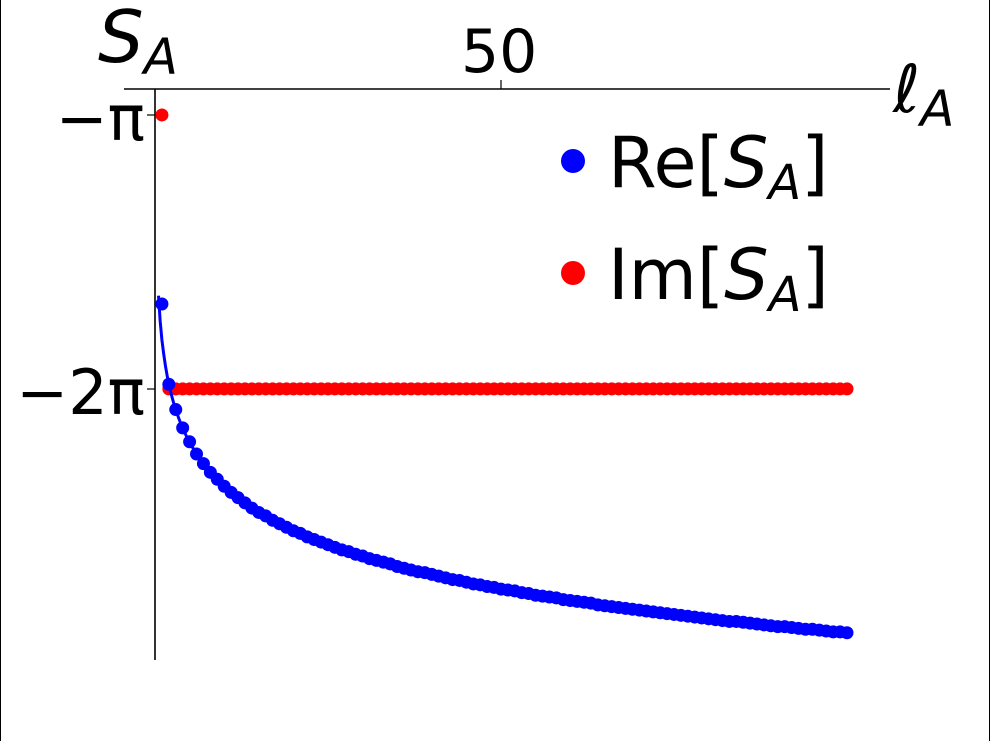  Describe the element at coordinates (718, 166) in the screenshot. I see `legend-label-re: Re[SA]` at that location.